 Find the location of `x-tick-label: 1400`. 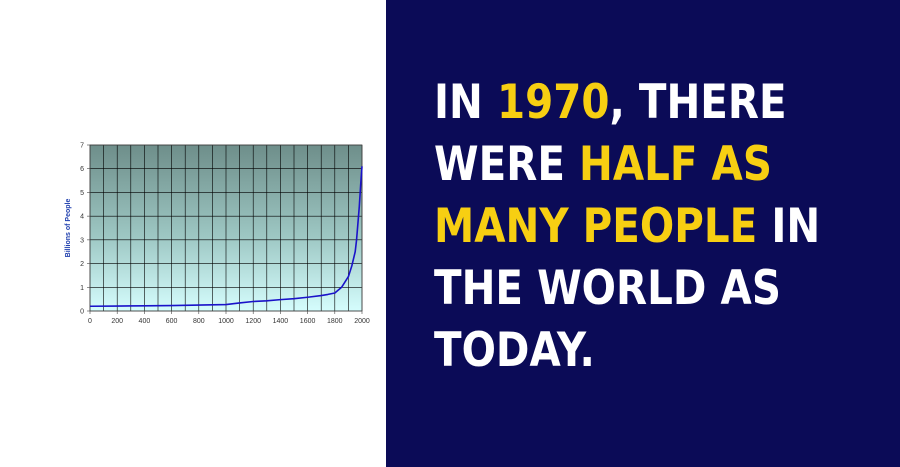

x-tick-label: 1400 is located at coordinates (281, 321).